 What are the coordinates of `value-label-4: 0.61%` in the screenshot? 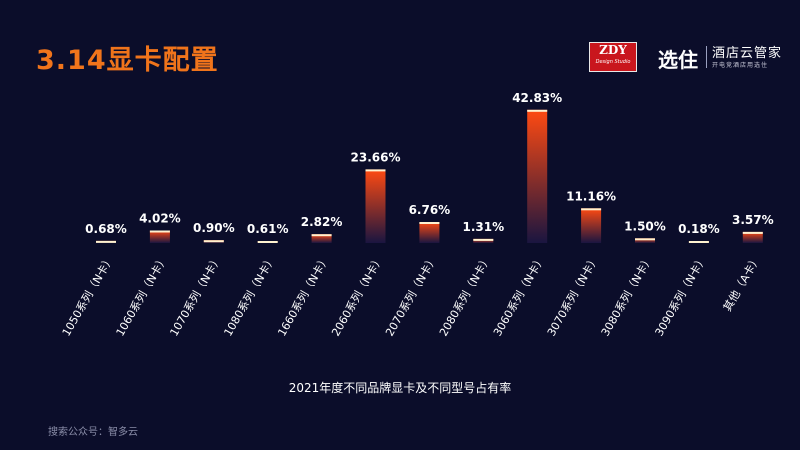 It's located at (268, 229).